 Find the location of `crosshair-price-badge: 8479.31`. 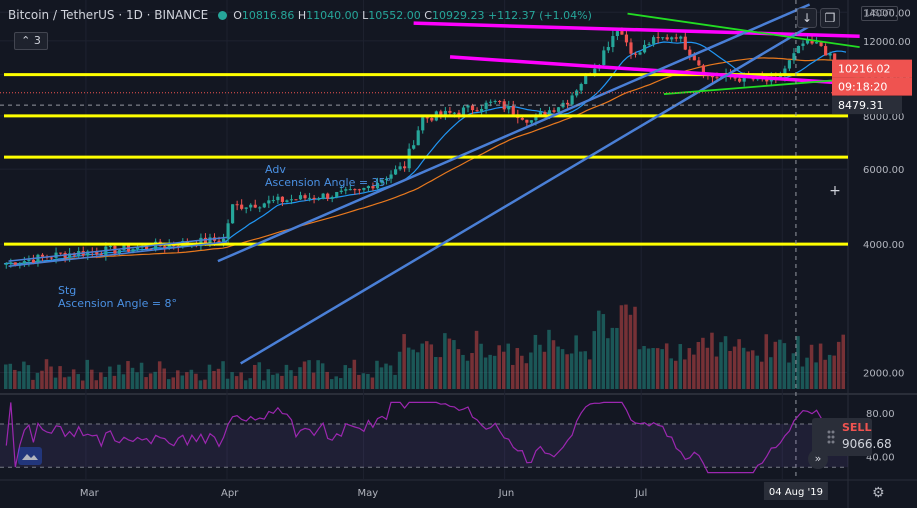

crosshair-price-badge: 8479.31 is located at coordinates (861, 105).